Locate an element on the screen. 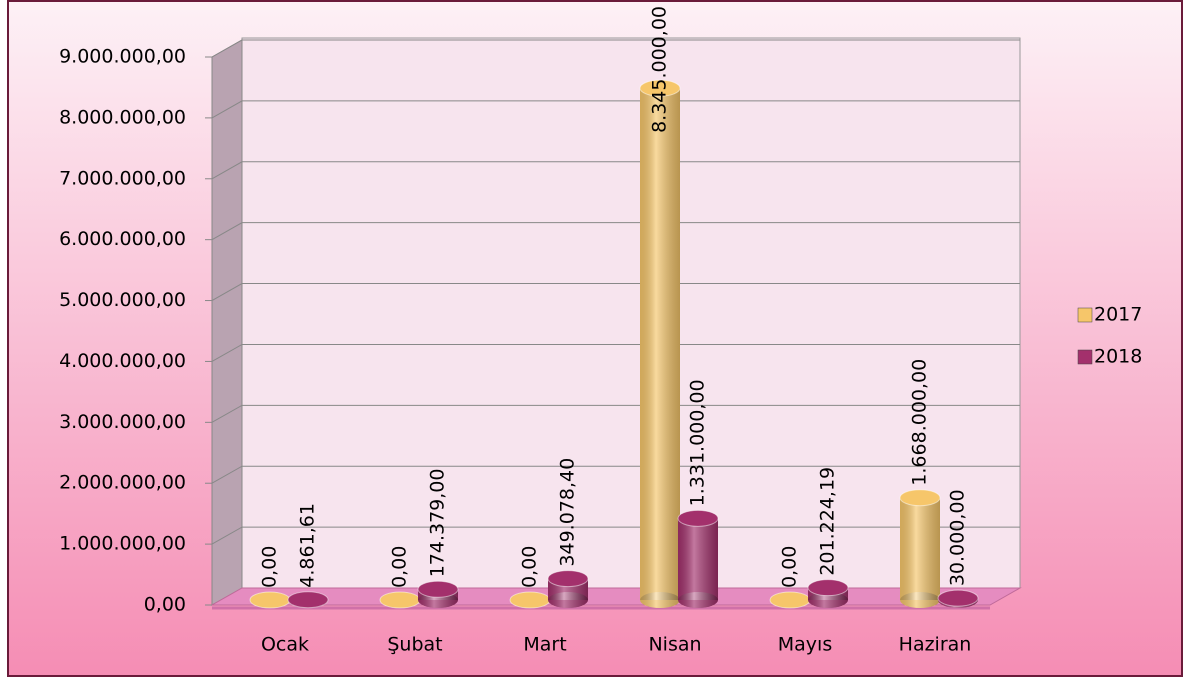 This screenshot has width=1190, height=684. floor is located at coordinates (616, 596).